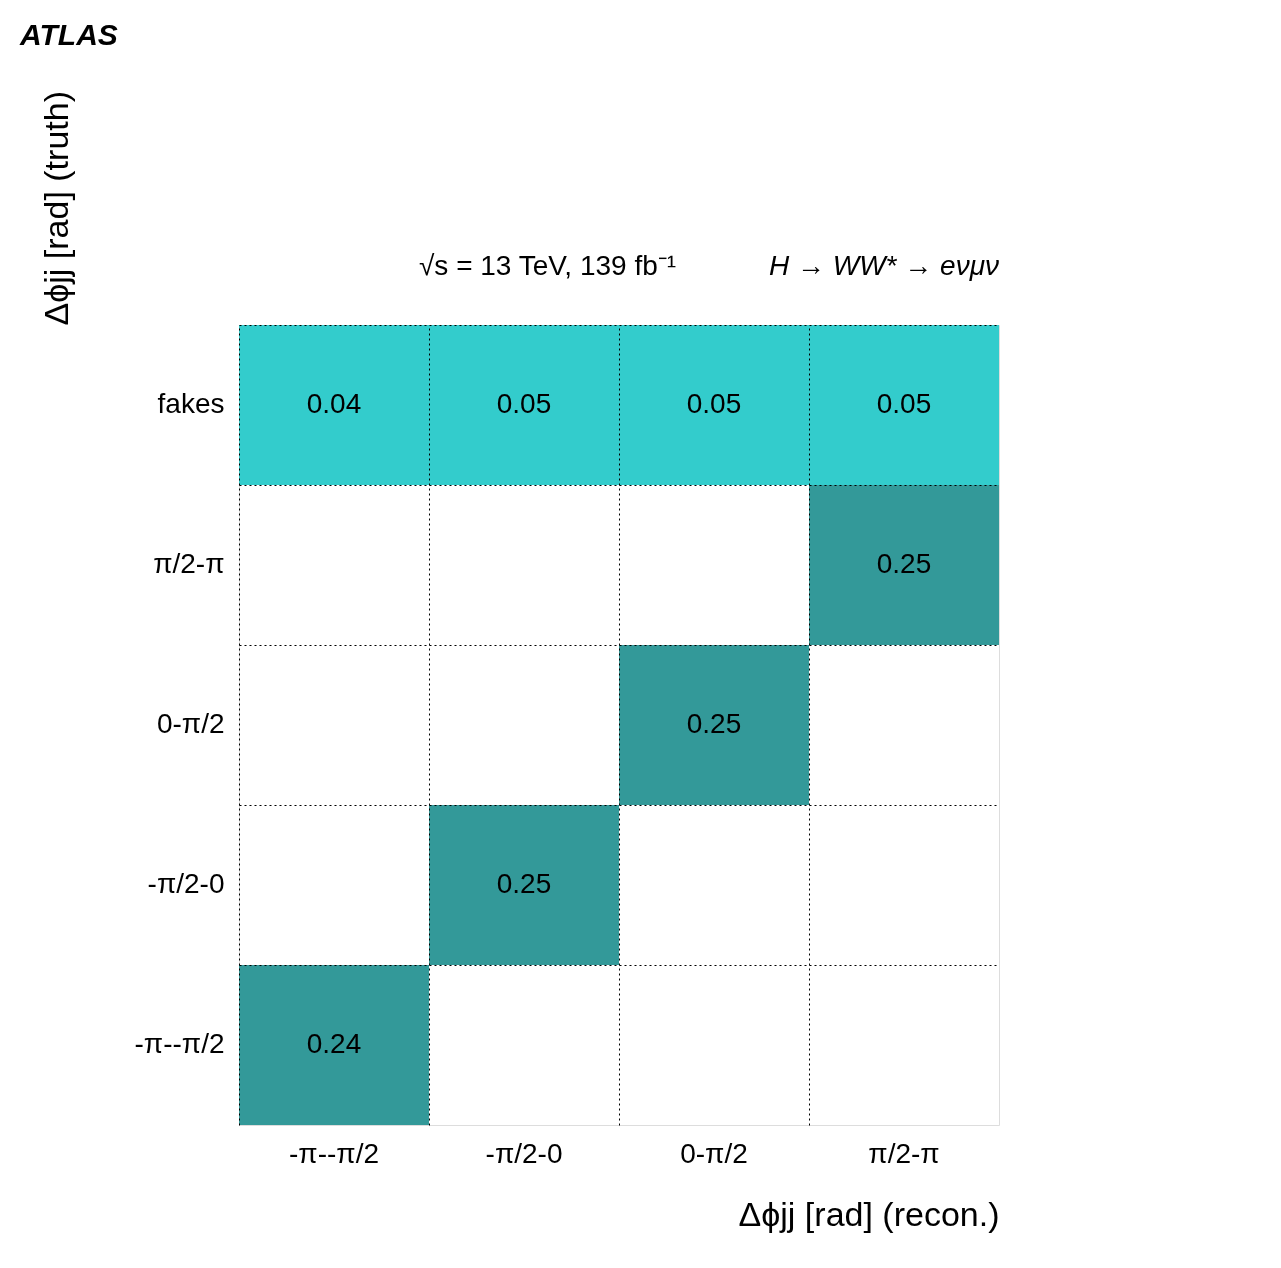  I want to click on text: H → WW* → eνμν, so click(883, 265).